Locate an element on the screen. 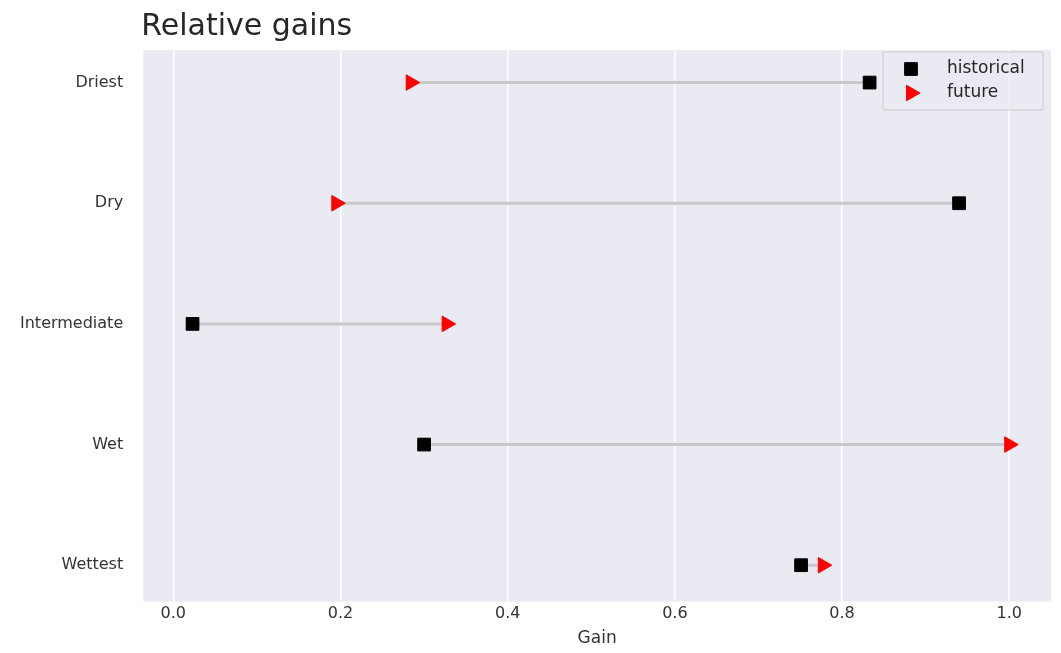  y-tick-label: Wettest is located at coordinates (92, 564).